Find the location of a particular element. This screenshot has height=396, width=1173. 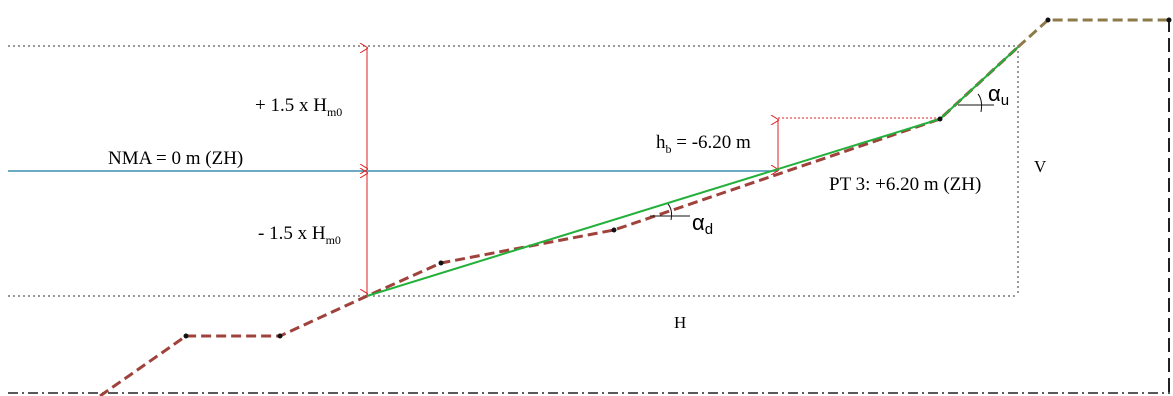

vertical-label: V is located at coordinates (1040, 166).